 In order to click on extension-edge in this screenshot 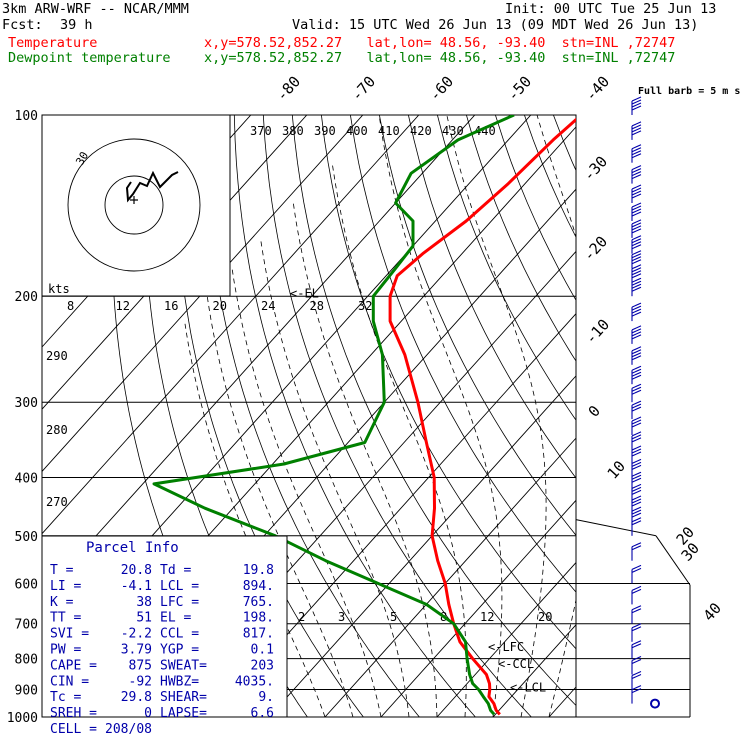, I will do `click(616, 528)`.